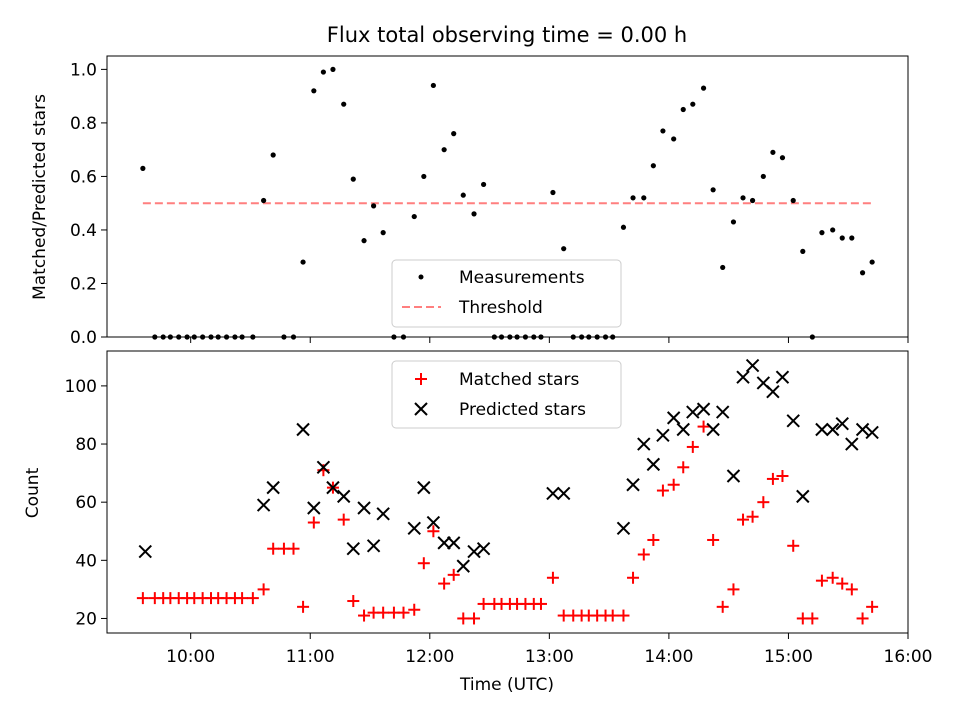 The width and height of the screenshot is (960, 720). Describe the element at coordinates (908, 657) in the screenshot. I see `bottom-x-tick-label: 16:00` at that location.